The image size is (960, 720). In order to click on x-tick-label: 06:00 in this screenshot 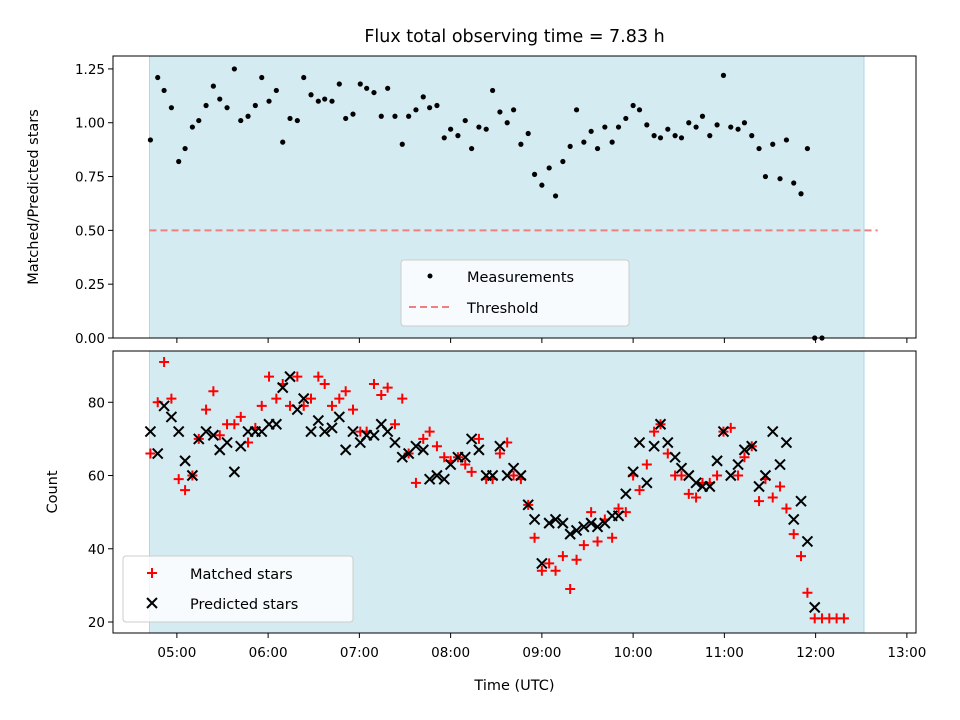, I will do `click(268, 653)`.